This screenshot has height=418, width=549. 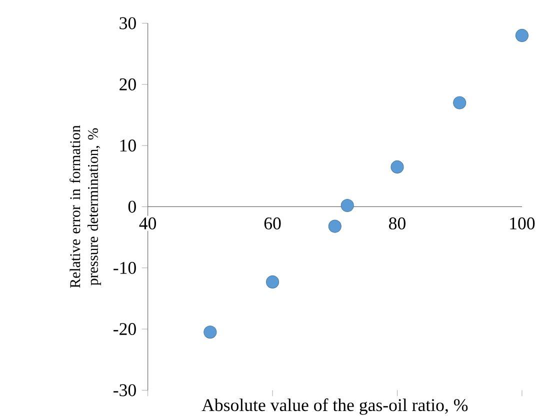 I want to click on y-tick-label: 0, so click(x=132, y=206).